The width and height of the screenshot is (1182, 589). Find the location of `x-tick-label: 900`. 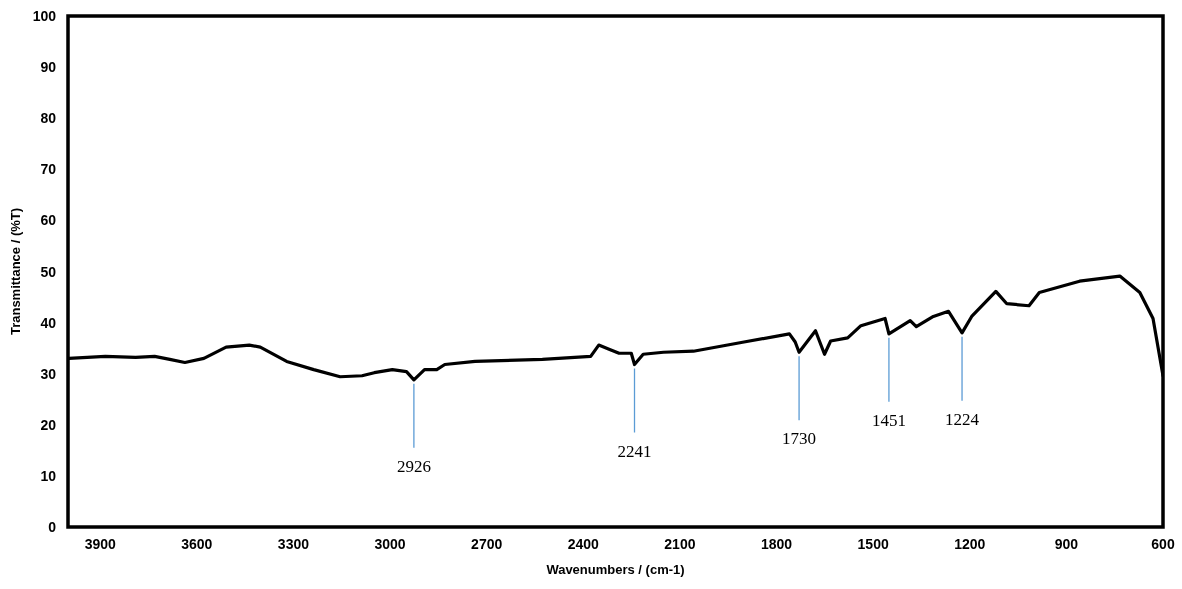

x-tick-label: 900 is located at coordinates (1066, 544).